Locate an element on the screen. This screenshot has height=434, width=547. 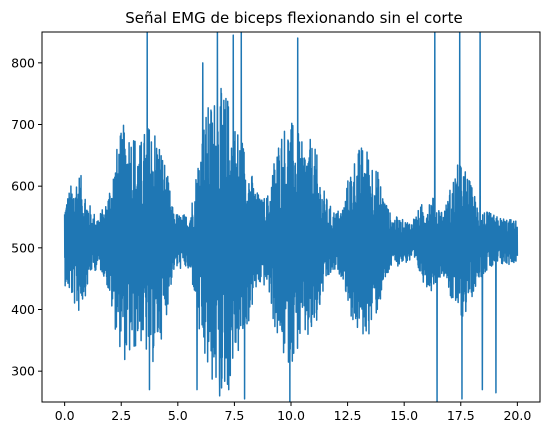
x-tick-label: 0.0 is located at coordinates (65, 415).